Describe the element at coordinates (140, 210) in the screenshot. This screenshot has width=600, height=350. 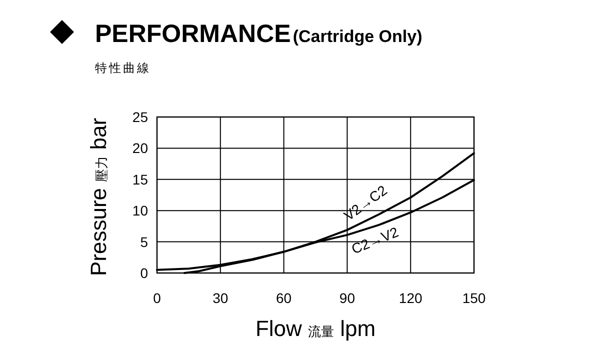
I see `y-tick-label: 10` at that location.